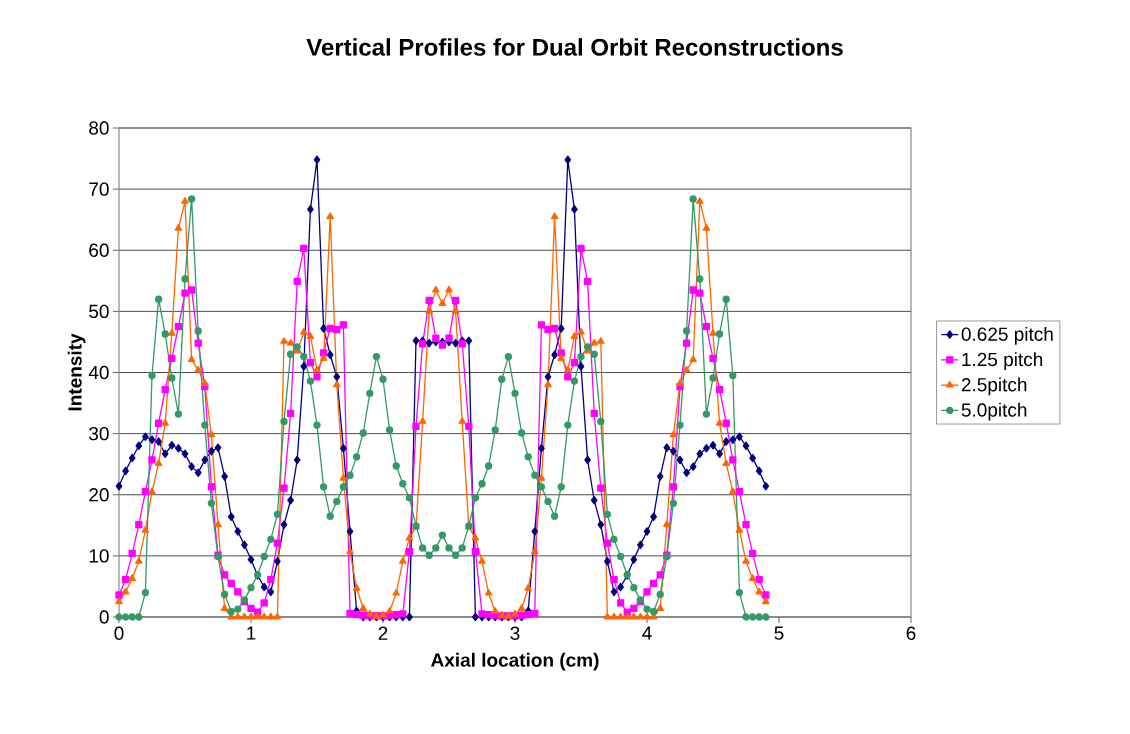  Describe the element at coordinates (104, 617) in the screenshot. I see `y-tick-label: 0` at that location.